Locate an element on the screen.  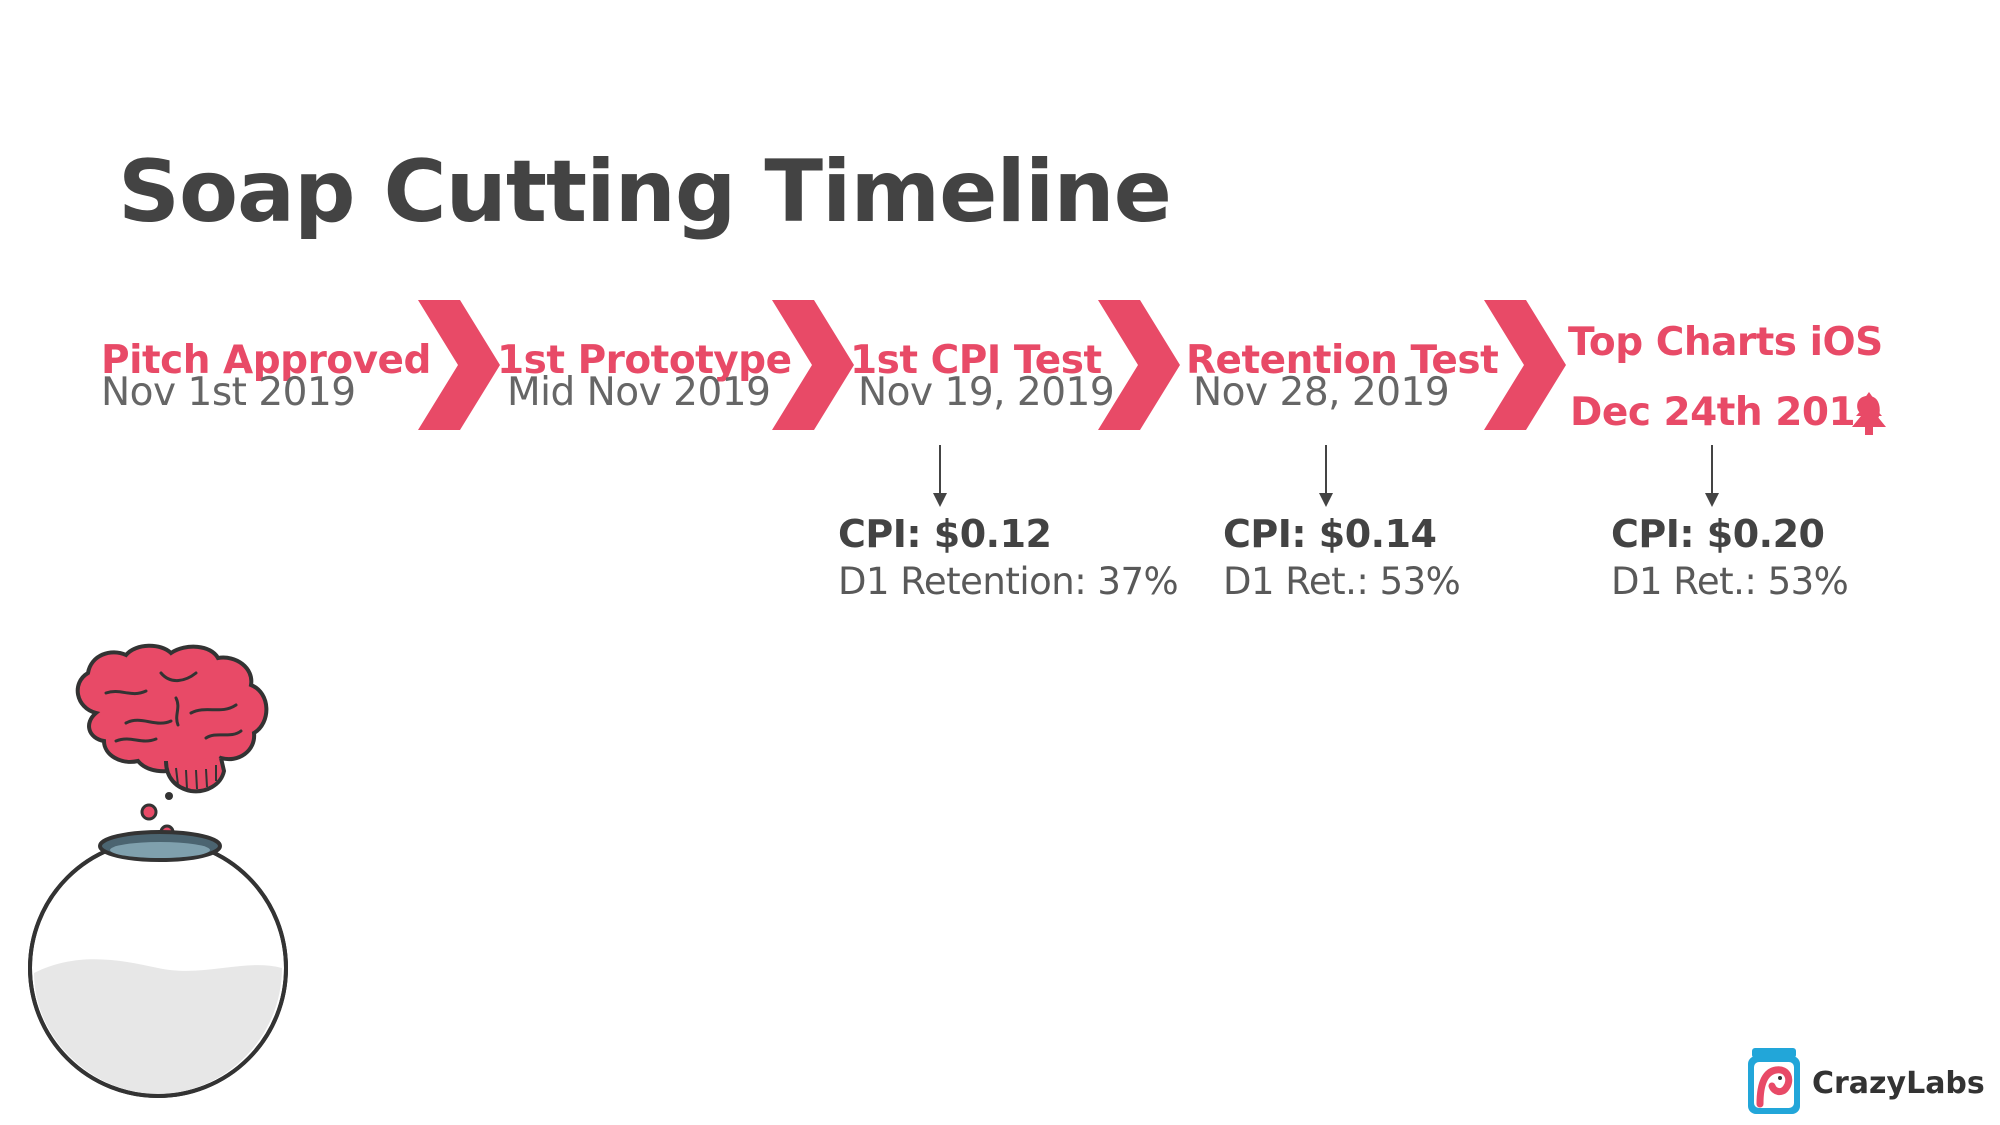
milestone-label: 1st Prototype is located at coordinates (644, 360).